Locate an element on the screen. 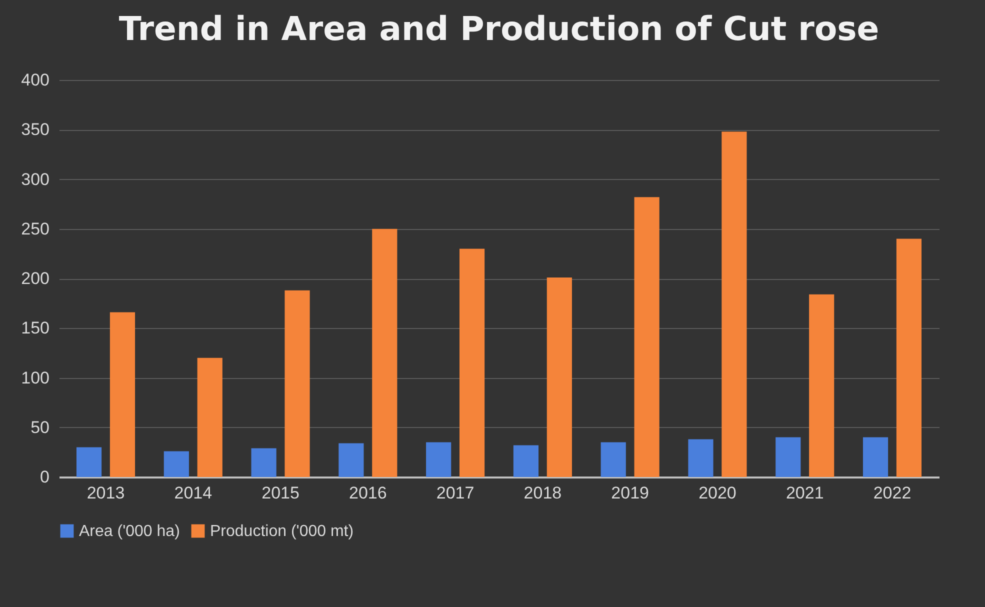 The width and height of the screenshot is (985, 607). y-tick-label: 400 is located at coordinates (35, 80).